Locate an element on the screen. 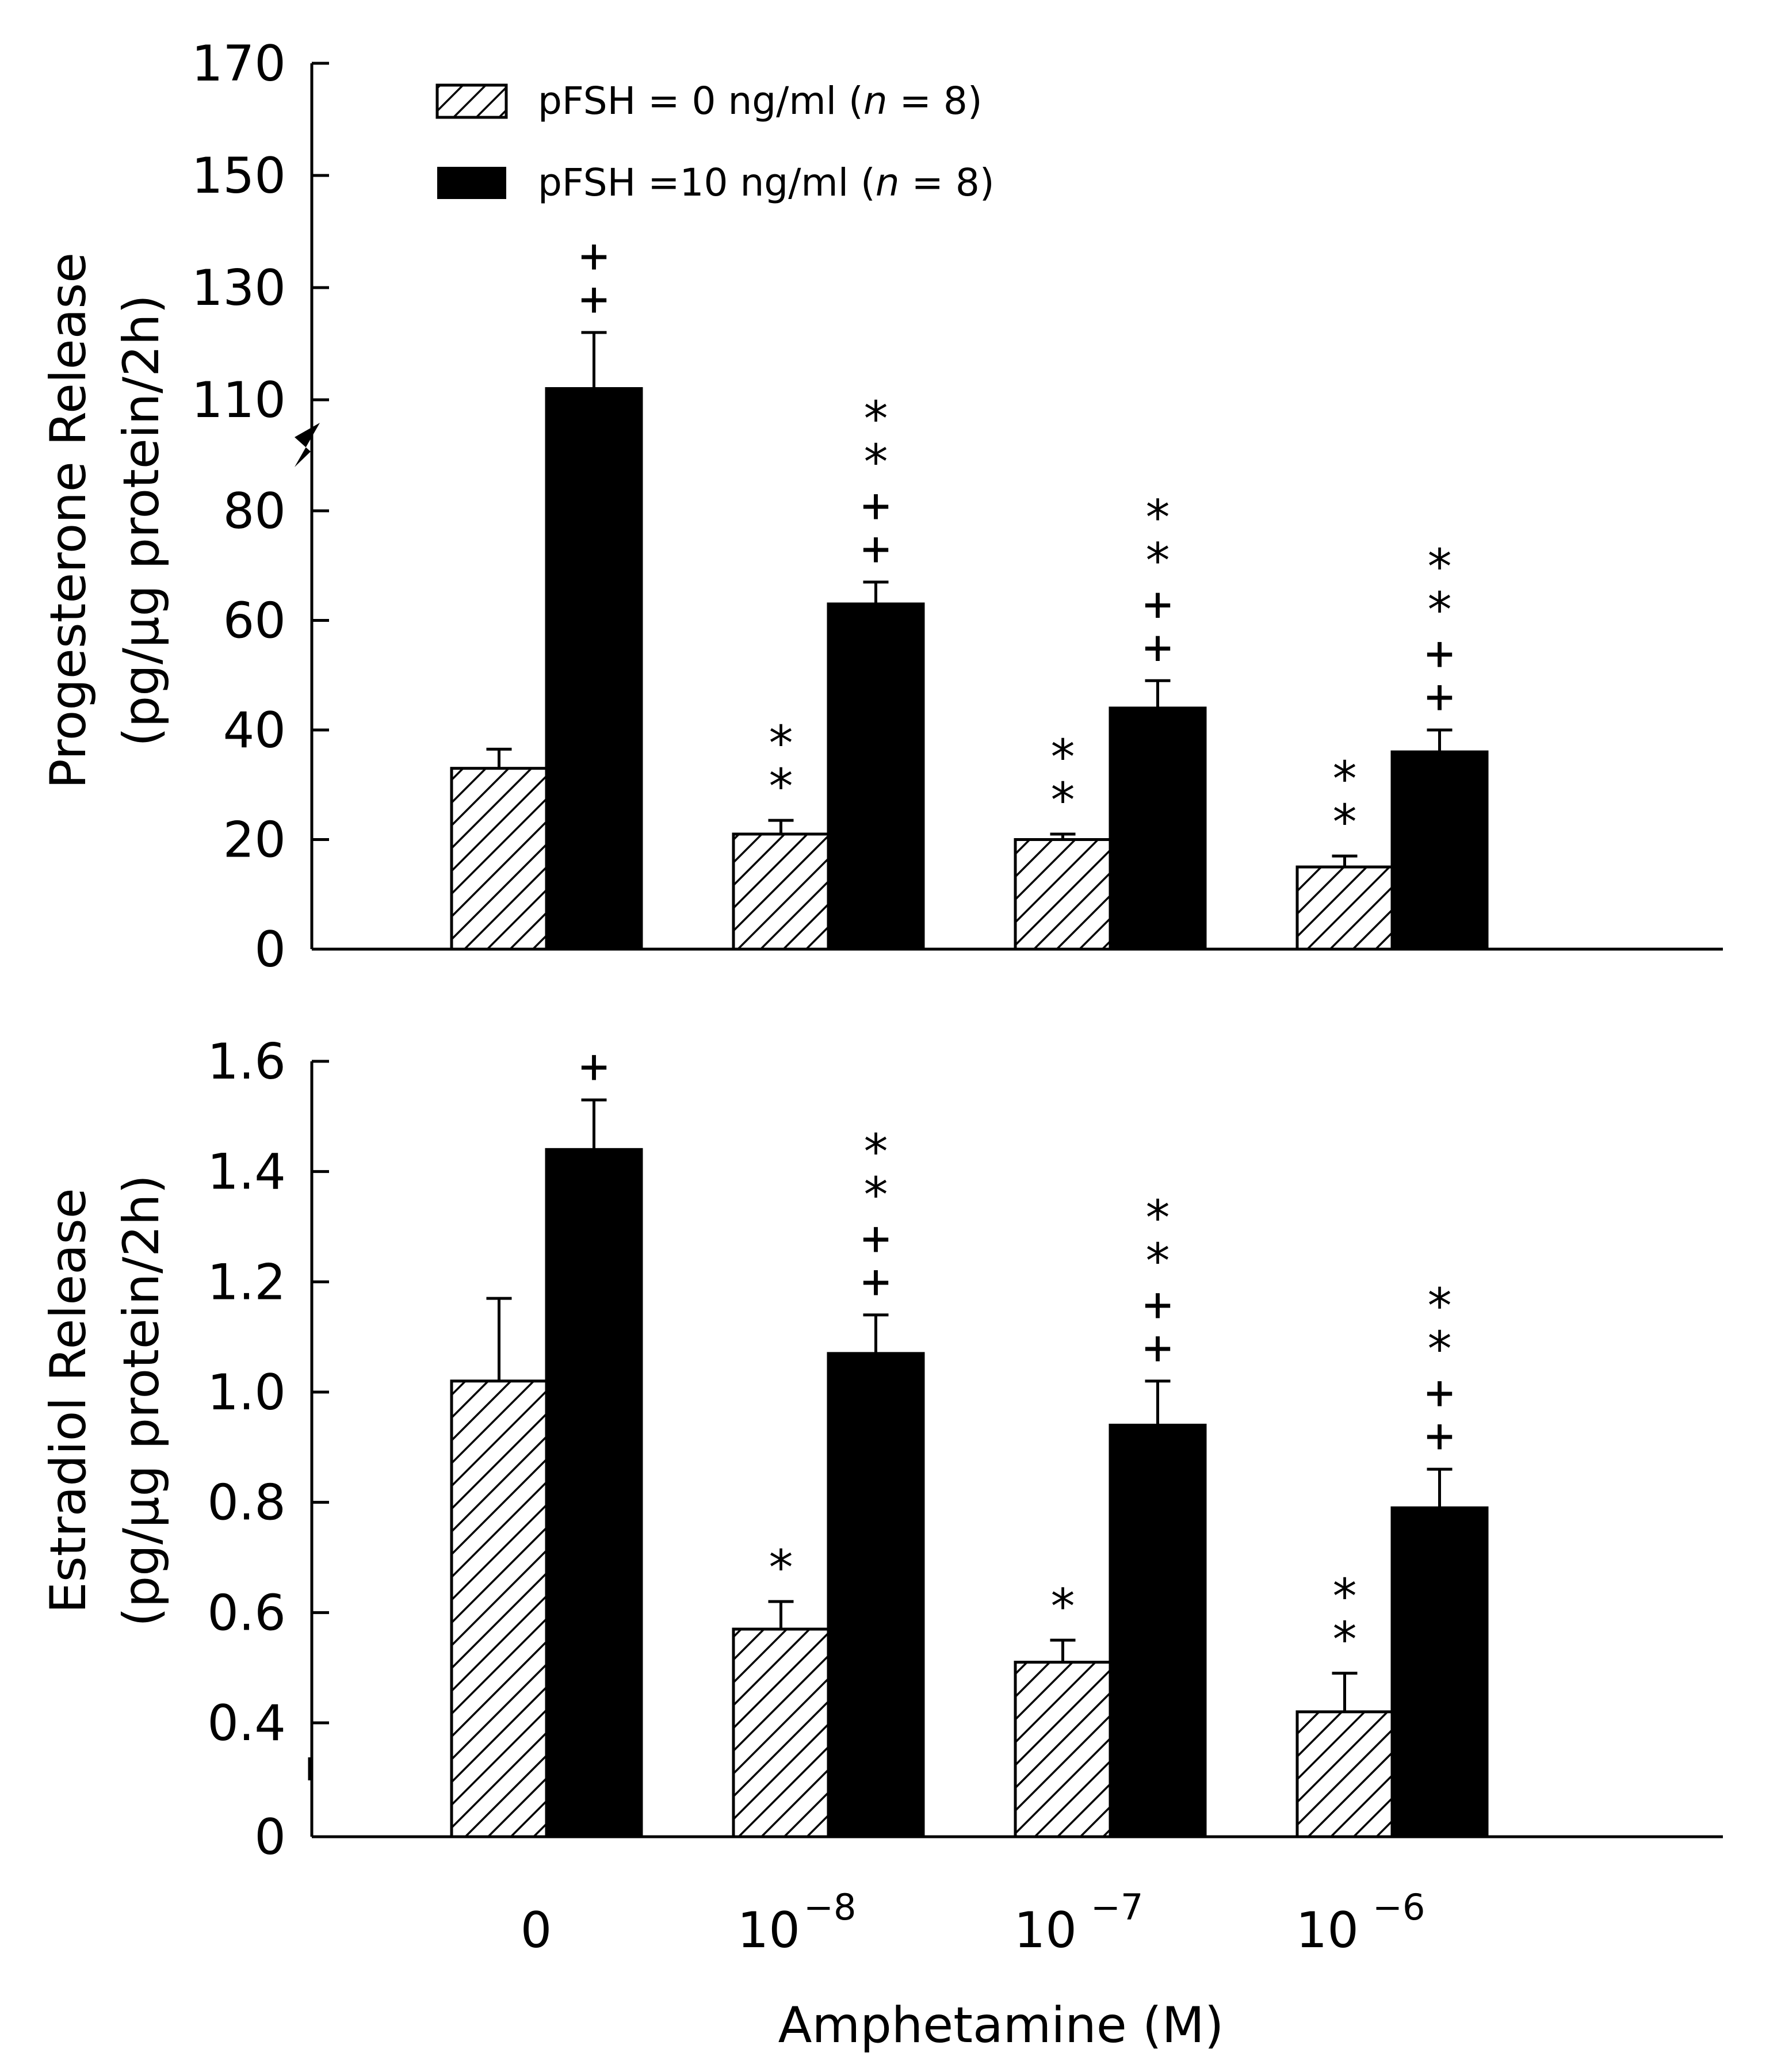  progesterone-sig-1-2-3: + is located at coordinates (1157, 647).